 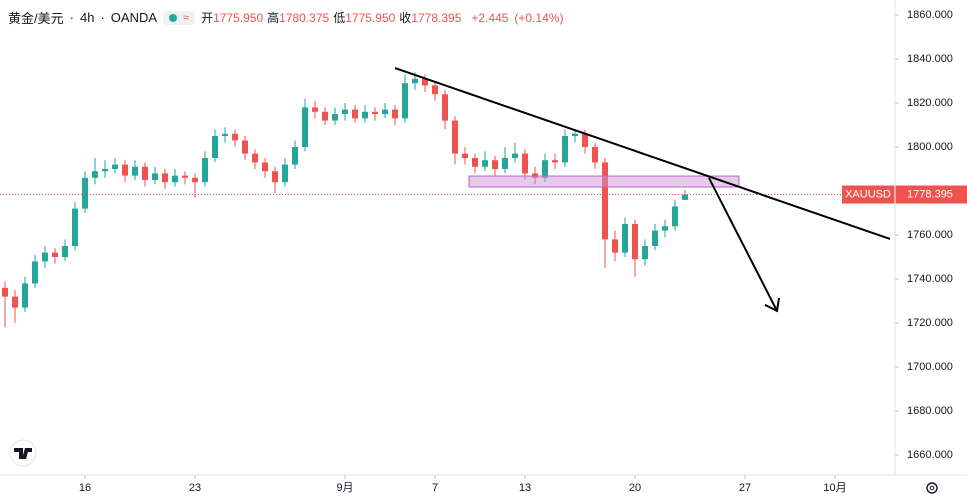 I want to click on ohlc-value: 1780.375, so click(x=304, y=18).